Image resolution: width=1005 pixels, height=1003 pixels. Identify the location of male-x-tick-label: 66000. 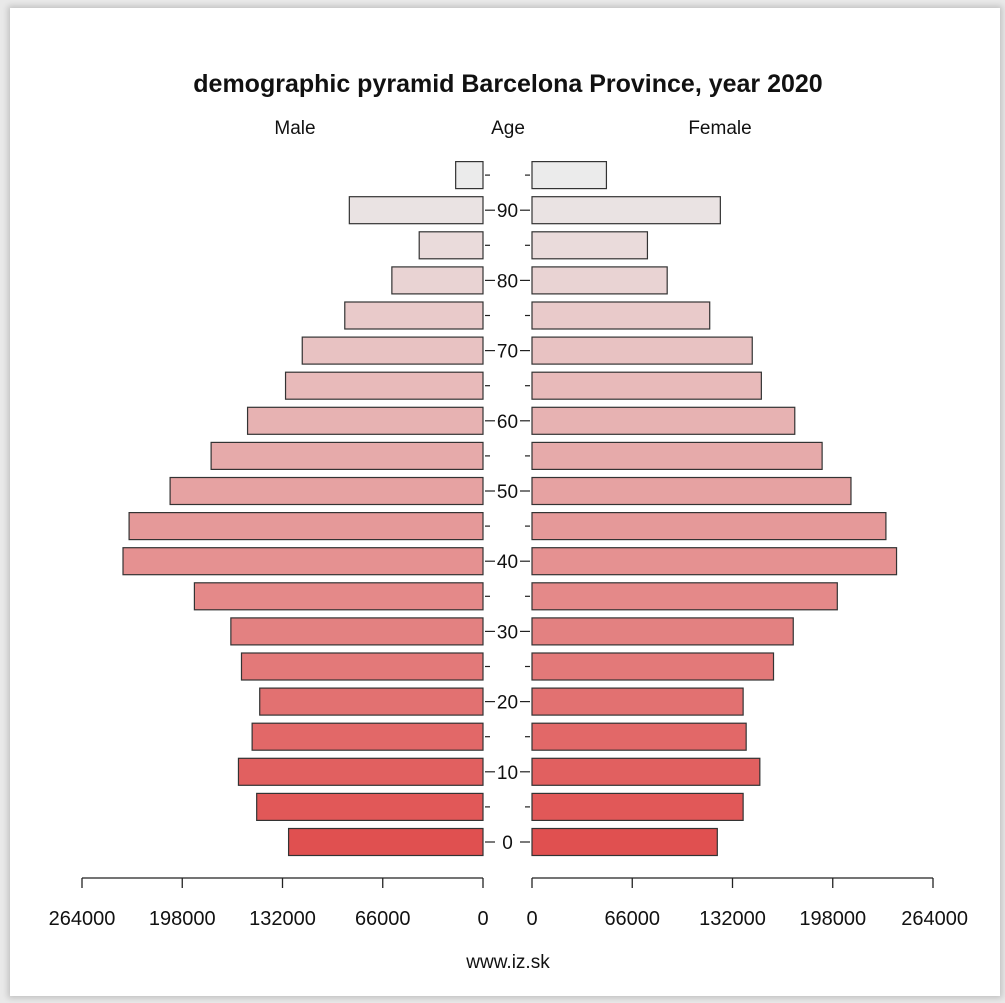
(383, 919).